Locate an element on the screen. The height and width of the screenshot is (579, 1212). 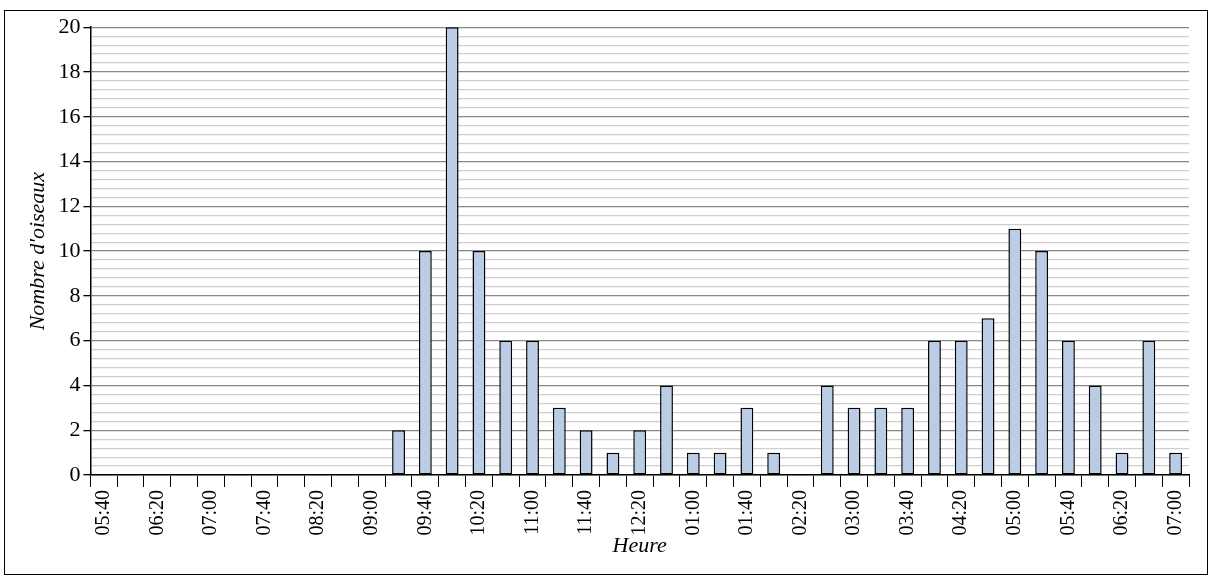
y-tick-label: 4 is located at coordinates (75, 384).